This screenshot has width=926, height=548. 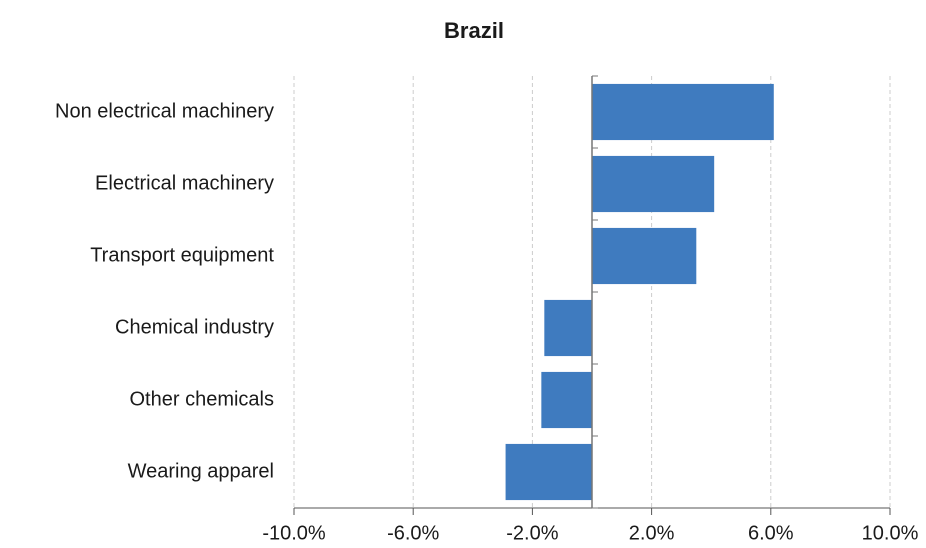 What do you see at coordinates (182, 255) in the screenshot?
I see `y-tick-label: Transport equipment` at bounding box center [182, 255].